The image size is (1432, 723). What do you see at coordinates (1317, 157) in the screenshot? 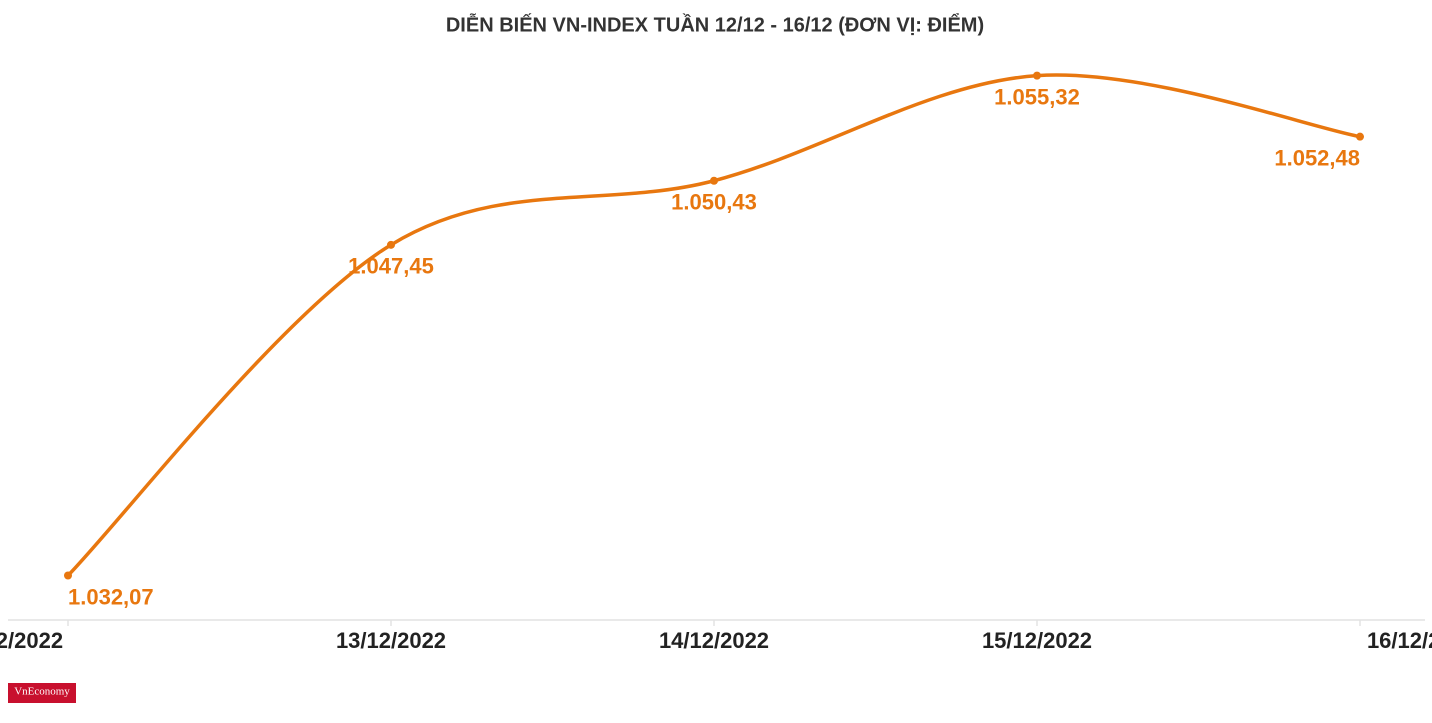
I see `data-label: 1.052,48` at bounding box center [1317, 157].